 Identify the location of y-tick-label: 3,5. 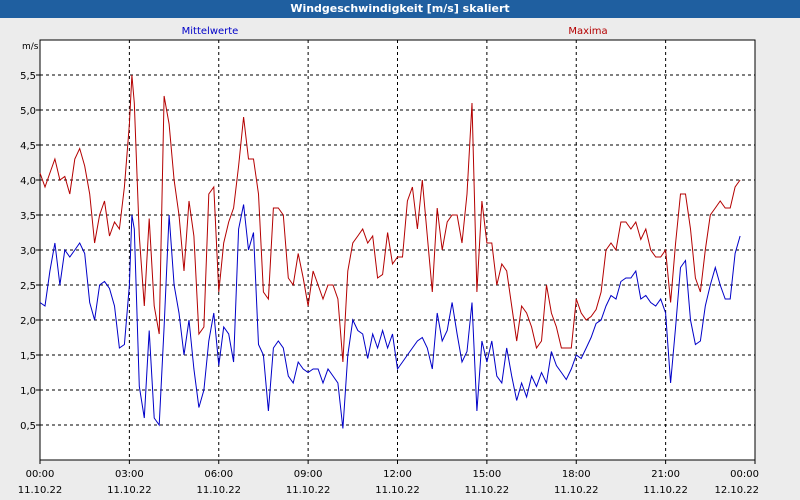
(28, 216).